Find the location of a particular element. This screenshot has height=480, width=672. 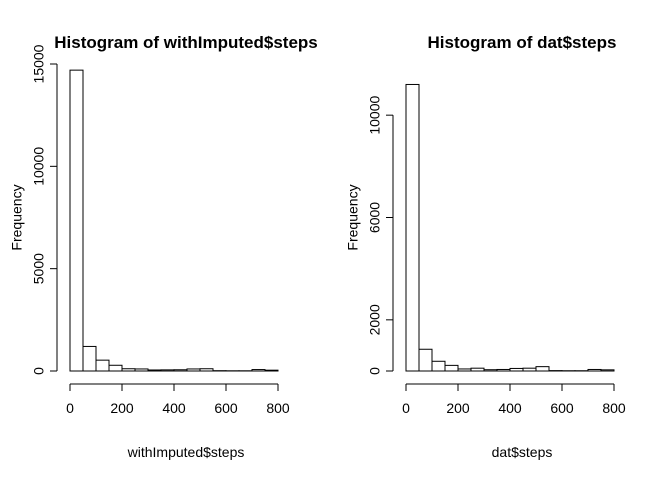

y-tick-label: 6000 is located at coordinates (375, 217).